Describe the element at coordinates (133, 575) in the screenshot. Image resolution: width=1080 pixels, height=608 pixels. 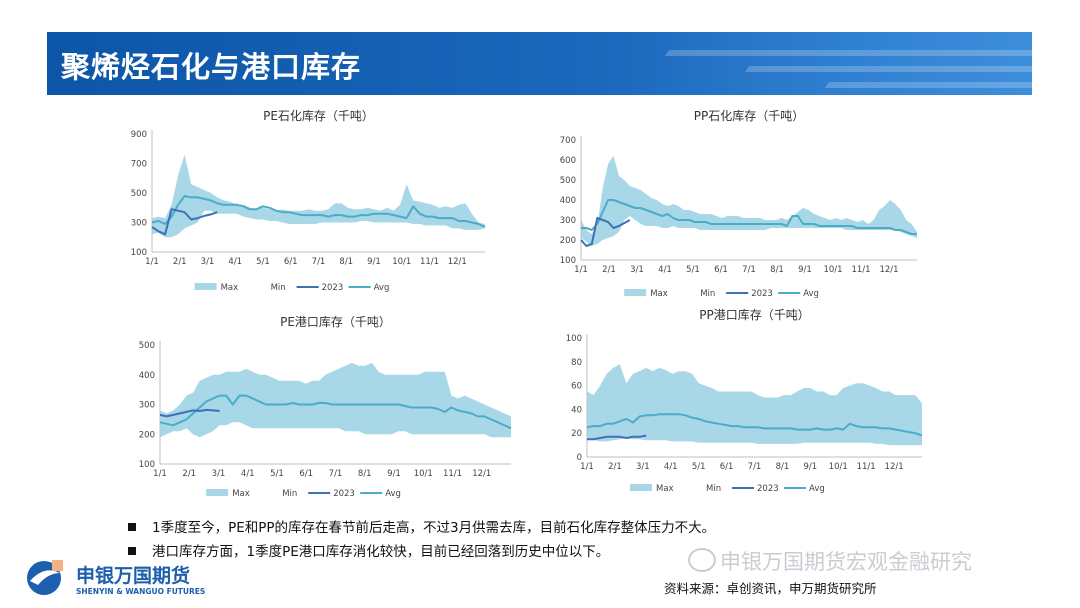
I see `company-name-cn: 申银万国期货` at that location.